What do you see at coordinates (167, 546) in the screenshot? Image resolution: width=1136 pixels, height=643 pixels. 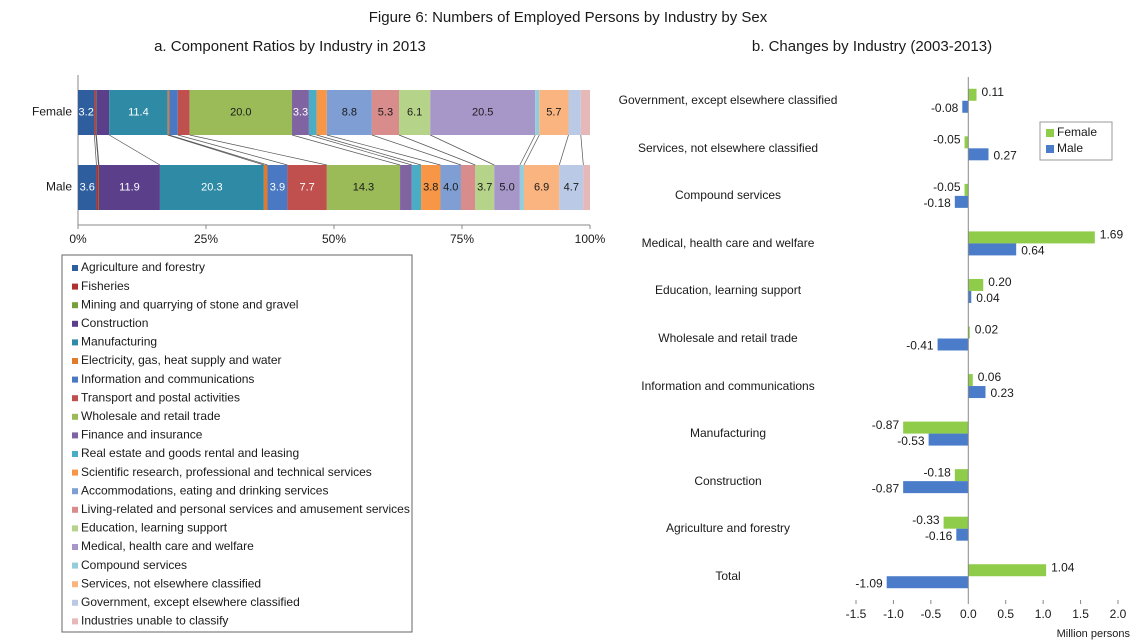 I see `legend-label: Medical, health care and welfare` at bounding box center [167, 546].